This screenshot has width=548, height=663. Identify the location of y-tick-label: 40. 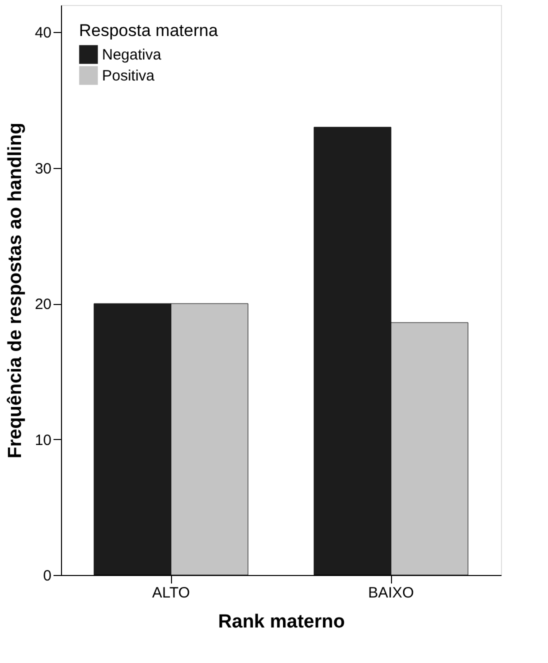
(43, 33).